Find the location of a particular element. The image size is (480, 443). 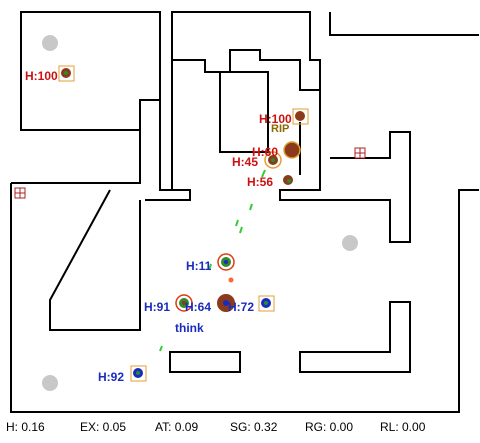

bot-health-label: H:72 is located at coordinates (241, 307).